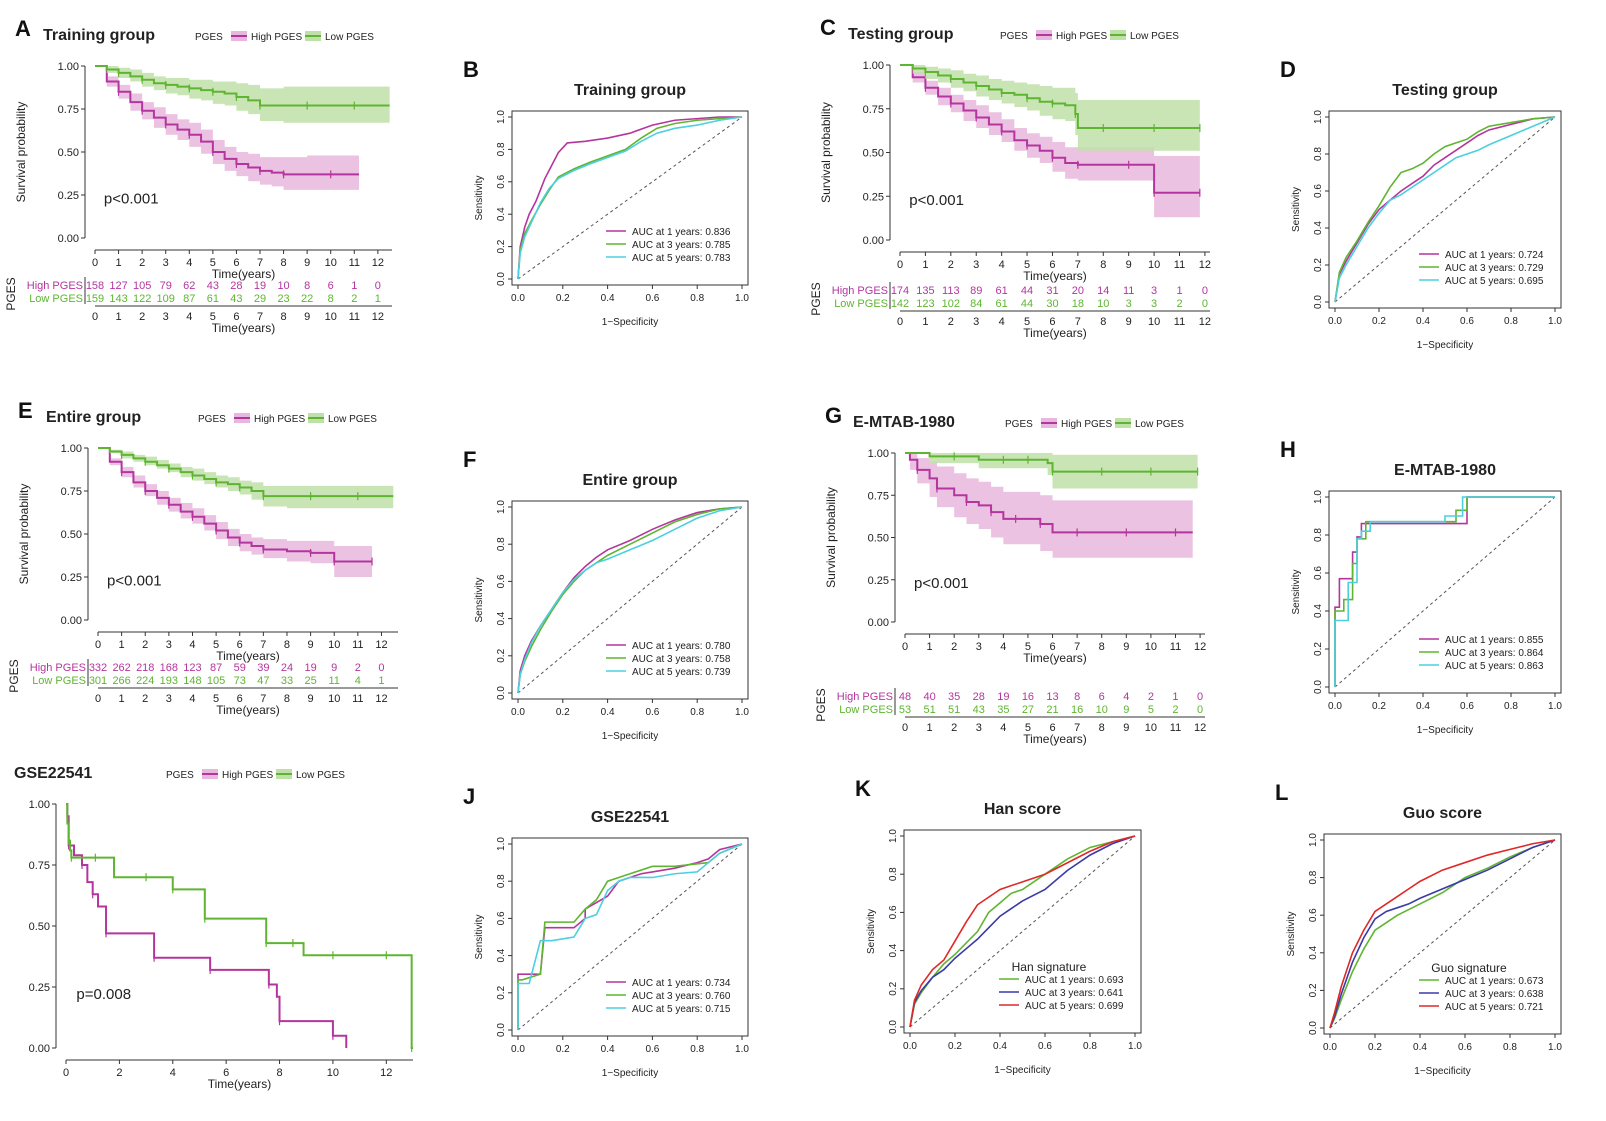  Describe the element at coordinates (930, 728) in the screenshot. I see `g-risk-xtick-label: 1` at that location.